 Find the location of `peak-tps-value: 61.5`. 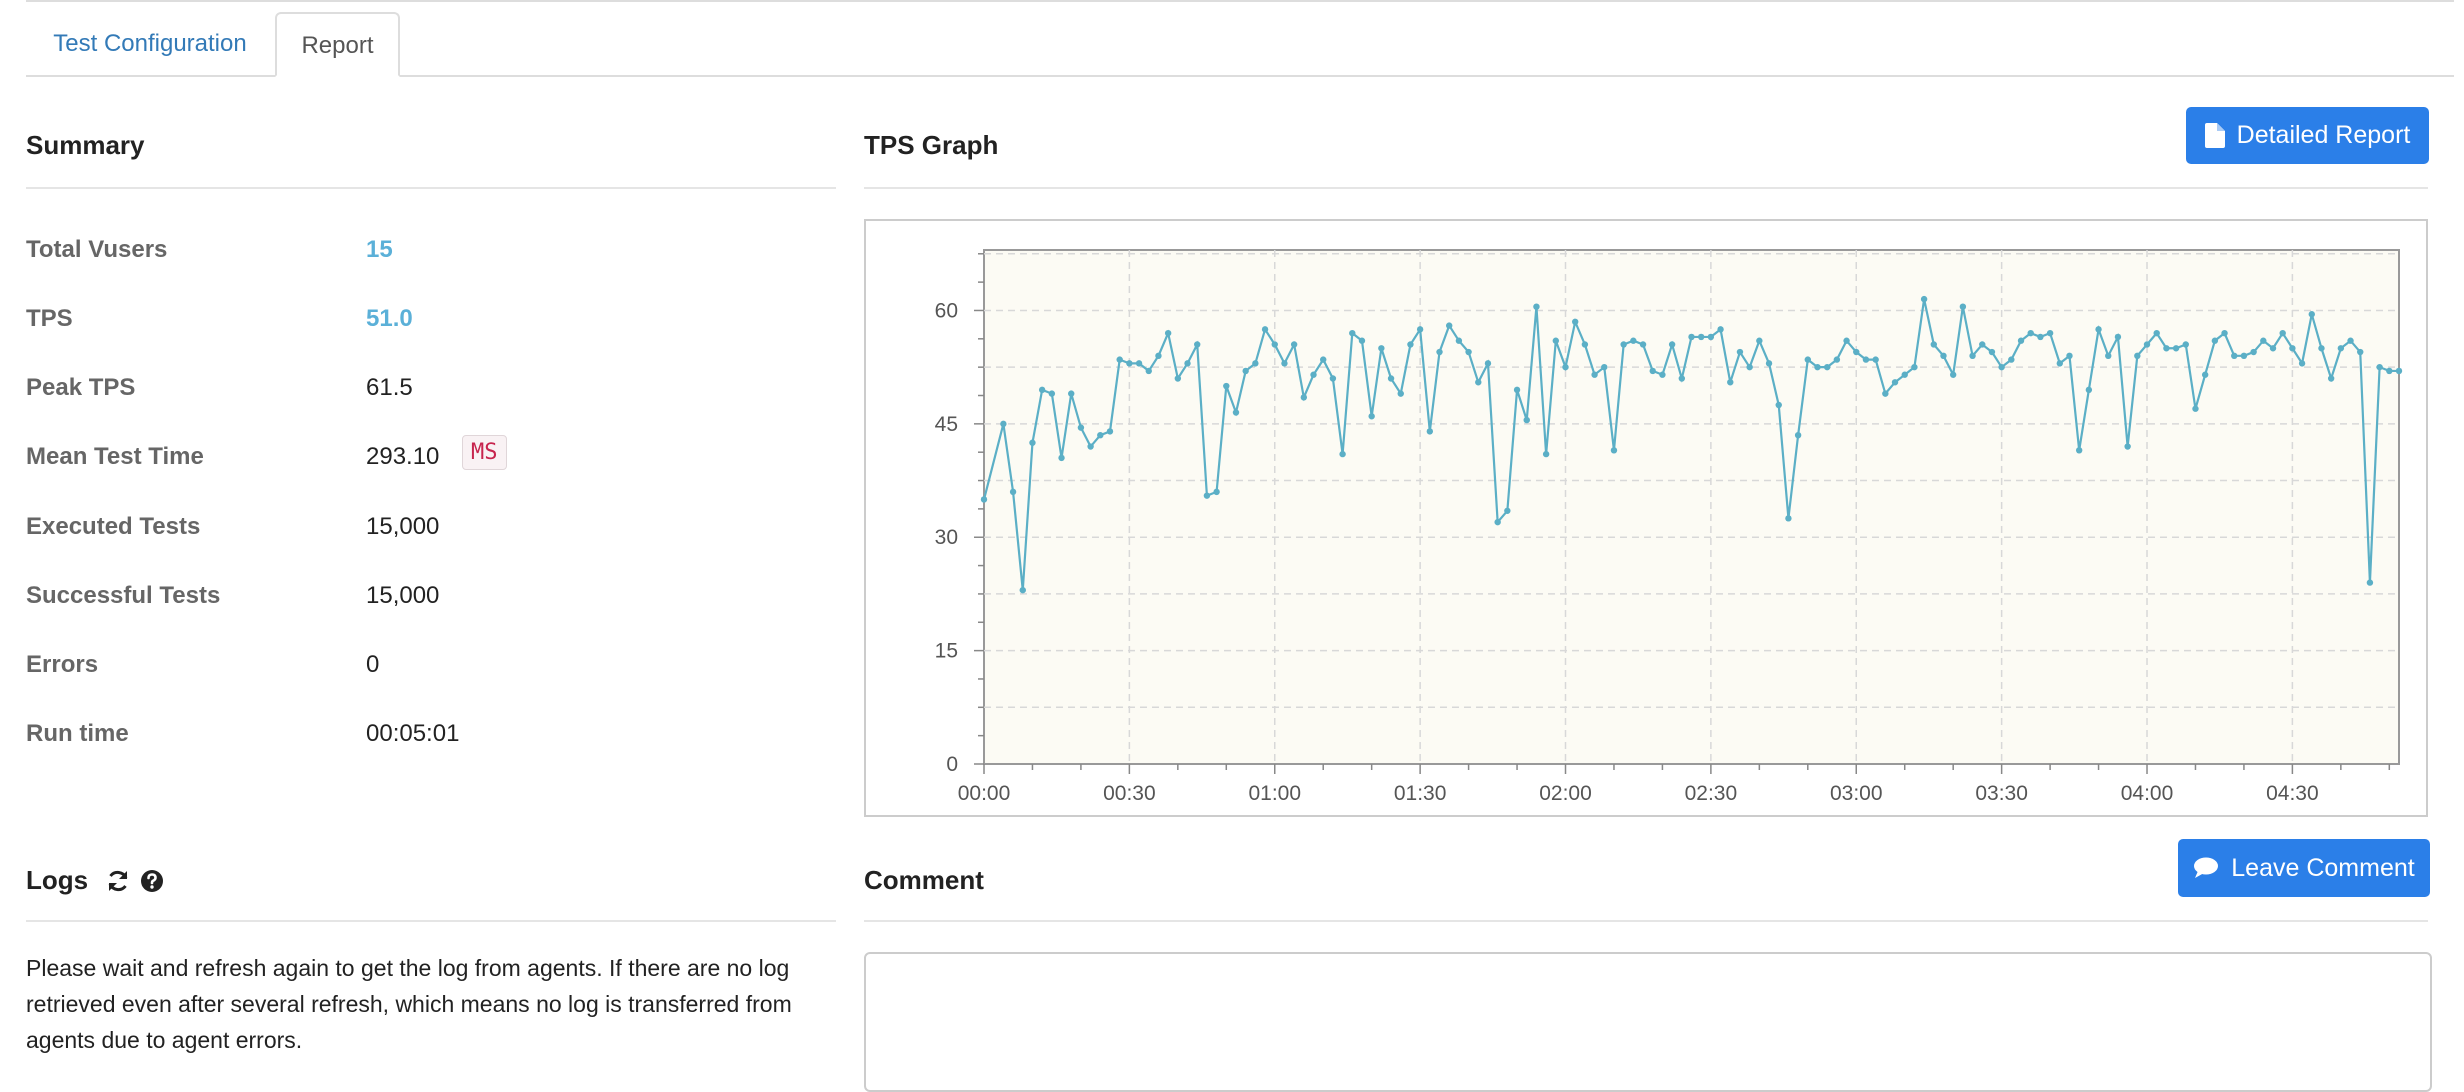

peak-tps-value: 61.5 is located at coordinates (389, 387).